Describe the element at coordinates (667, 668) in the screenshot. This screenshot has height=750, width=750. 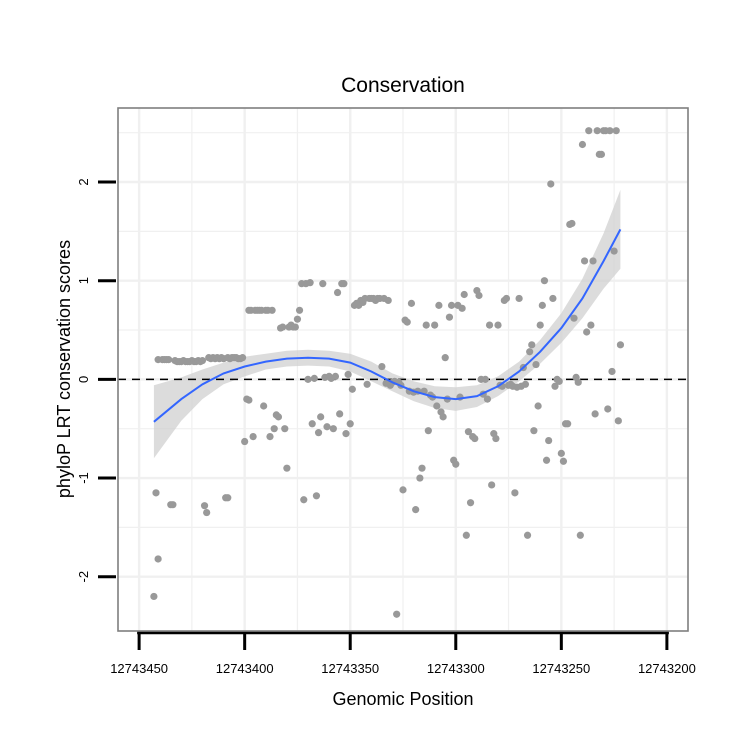
I see `x-tick-label: 12743200` at that location.